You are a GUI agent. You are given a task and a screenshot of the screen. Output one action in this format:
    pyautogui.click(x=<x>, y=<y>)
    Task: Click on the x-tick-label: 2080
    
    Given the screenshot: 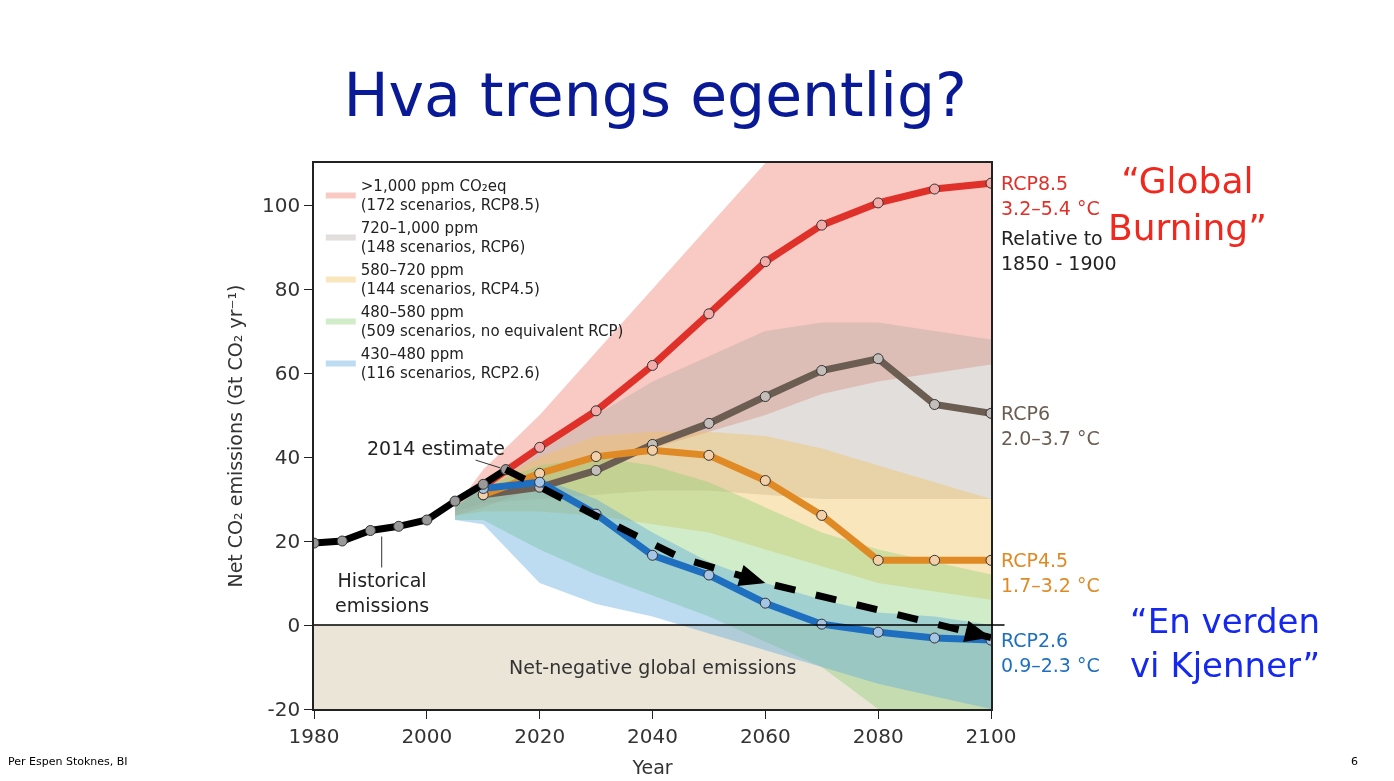 What is the action you would take?
    pyautogui.click(x=878, y=735)
    